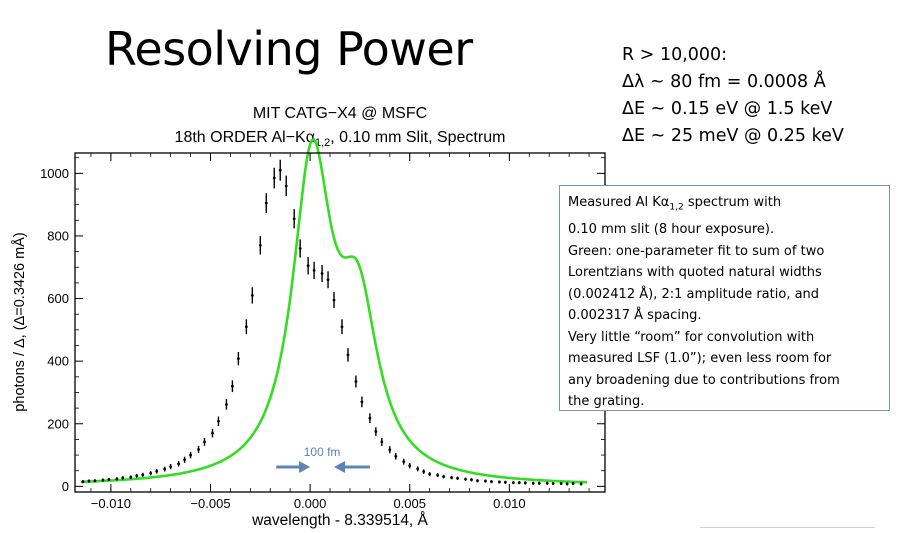 Image resolution: width=918 pixels, height=533 pixels. What do you see at coordinates (700, 359) in the screenshot?
I see `note-line: measured LSF (1.0”); even less room for` at bounding box center [700, 359].